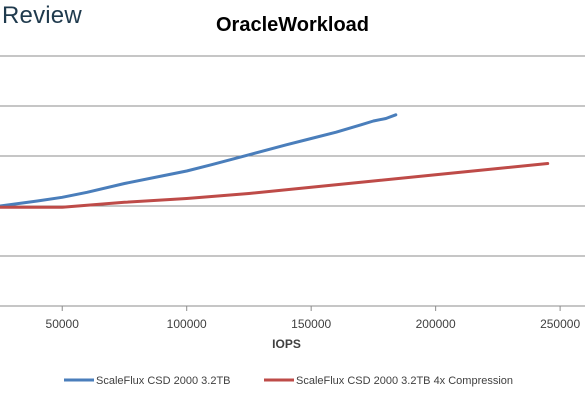 The height and width of the screenshot is (401, 585). What do you see at coordinates (163, 381) in the screenshot?
I see `legend-label-0: ScaleFlux CSD 2000 3.2TB` at bounding box center [163, 381].